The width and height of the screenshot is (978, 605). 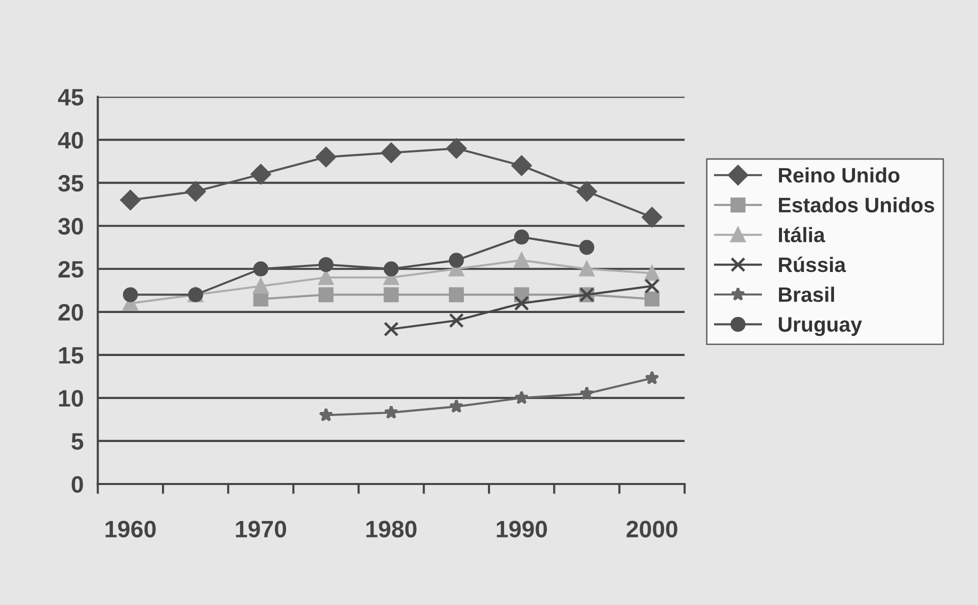 What do you see at coordinates (652, 529) in the screenshot?
I see `x-tick-label: 2000` at bounding box center [652, 529].